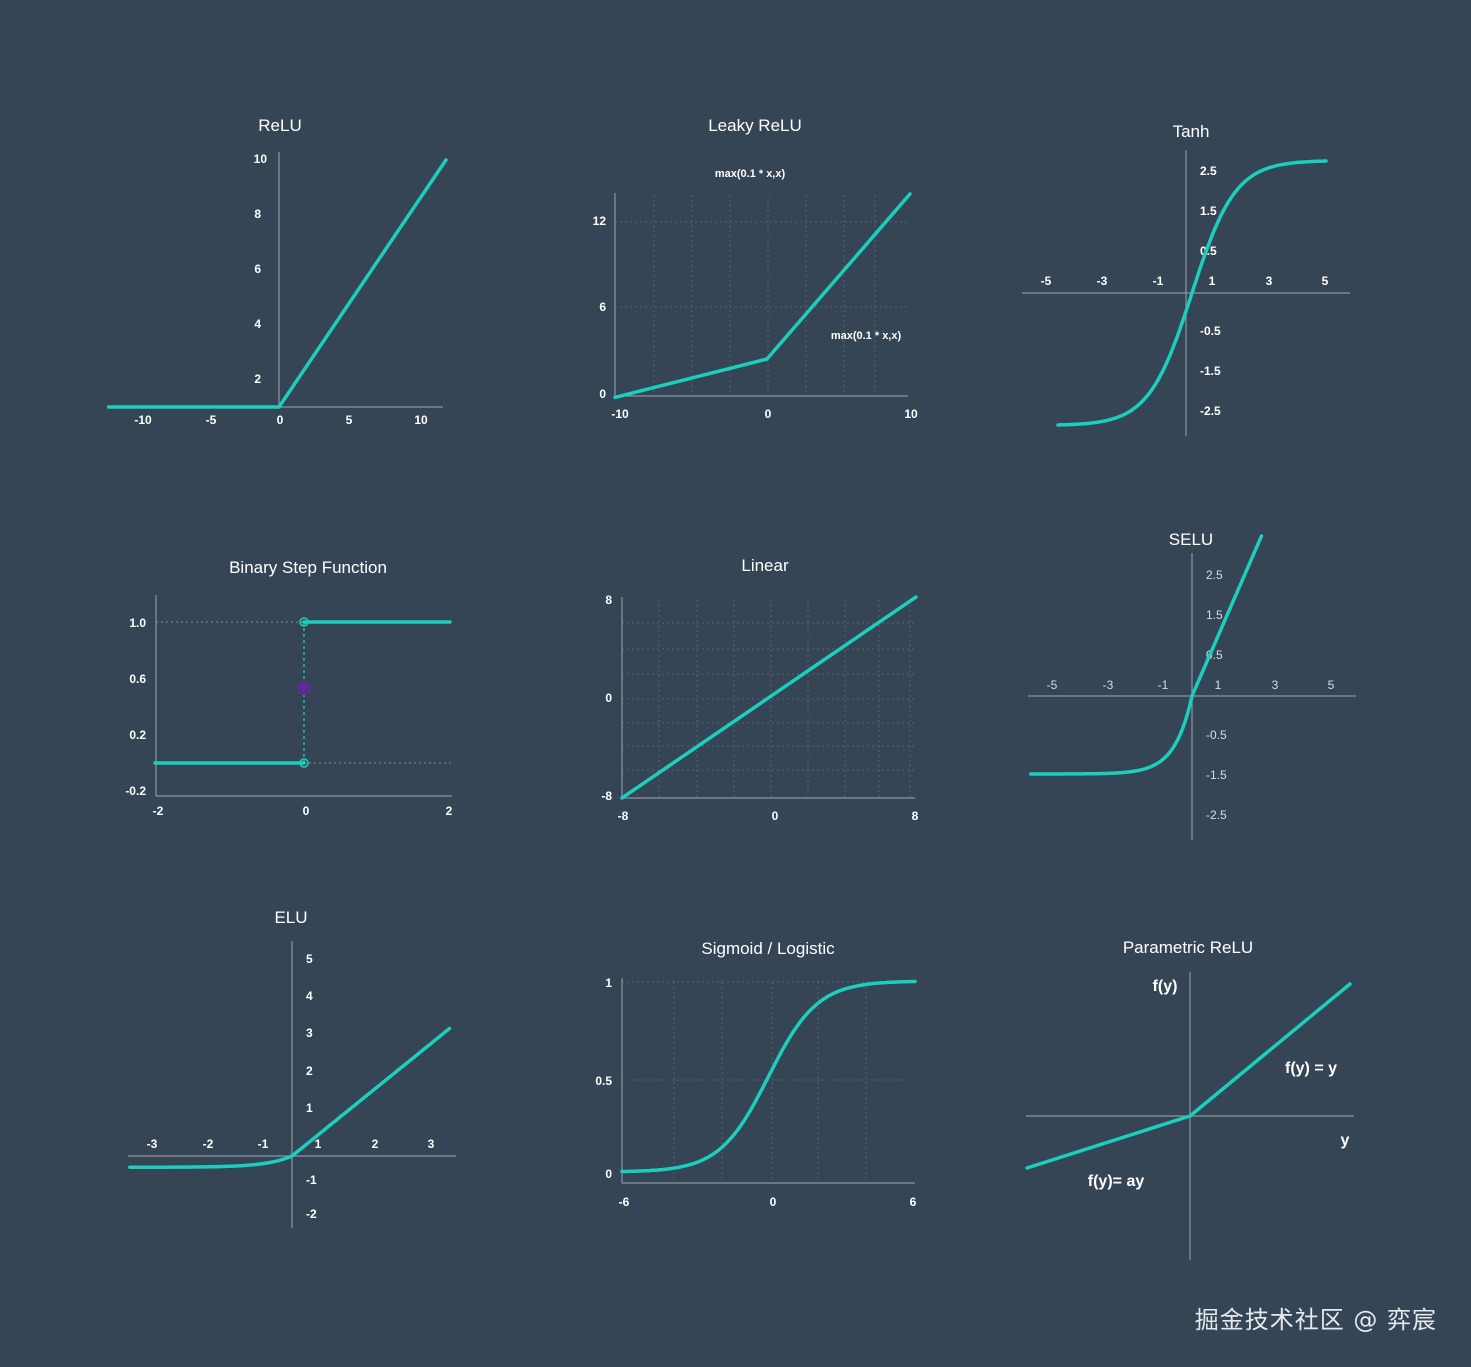 This screenshot has width=1471, height=1367. I want to click on relu-curve, so click(277, 283).